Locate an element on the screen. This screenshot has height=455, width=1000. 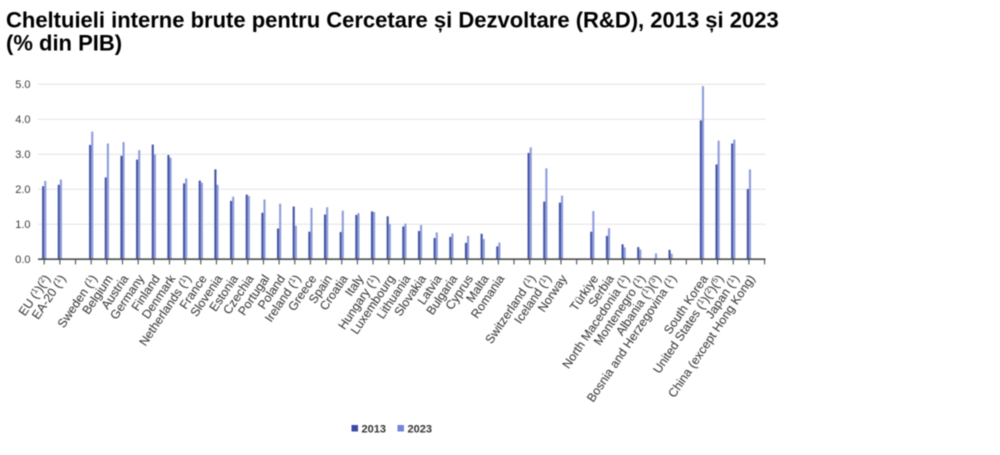
svg-text: 4.0 is located at coordinates (22, 120).